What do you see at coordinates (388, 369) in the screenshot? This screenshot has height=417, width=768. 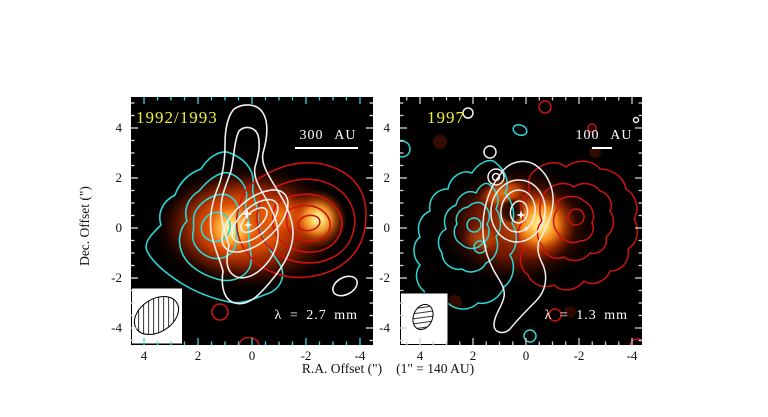 I see `x-axis-label: R.A. Offset (") (1" = 140 AU)` at bounding box center [388, 369].